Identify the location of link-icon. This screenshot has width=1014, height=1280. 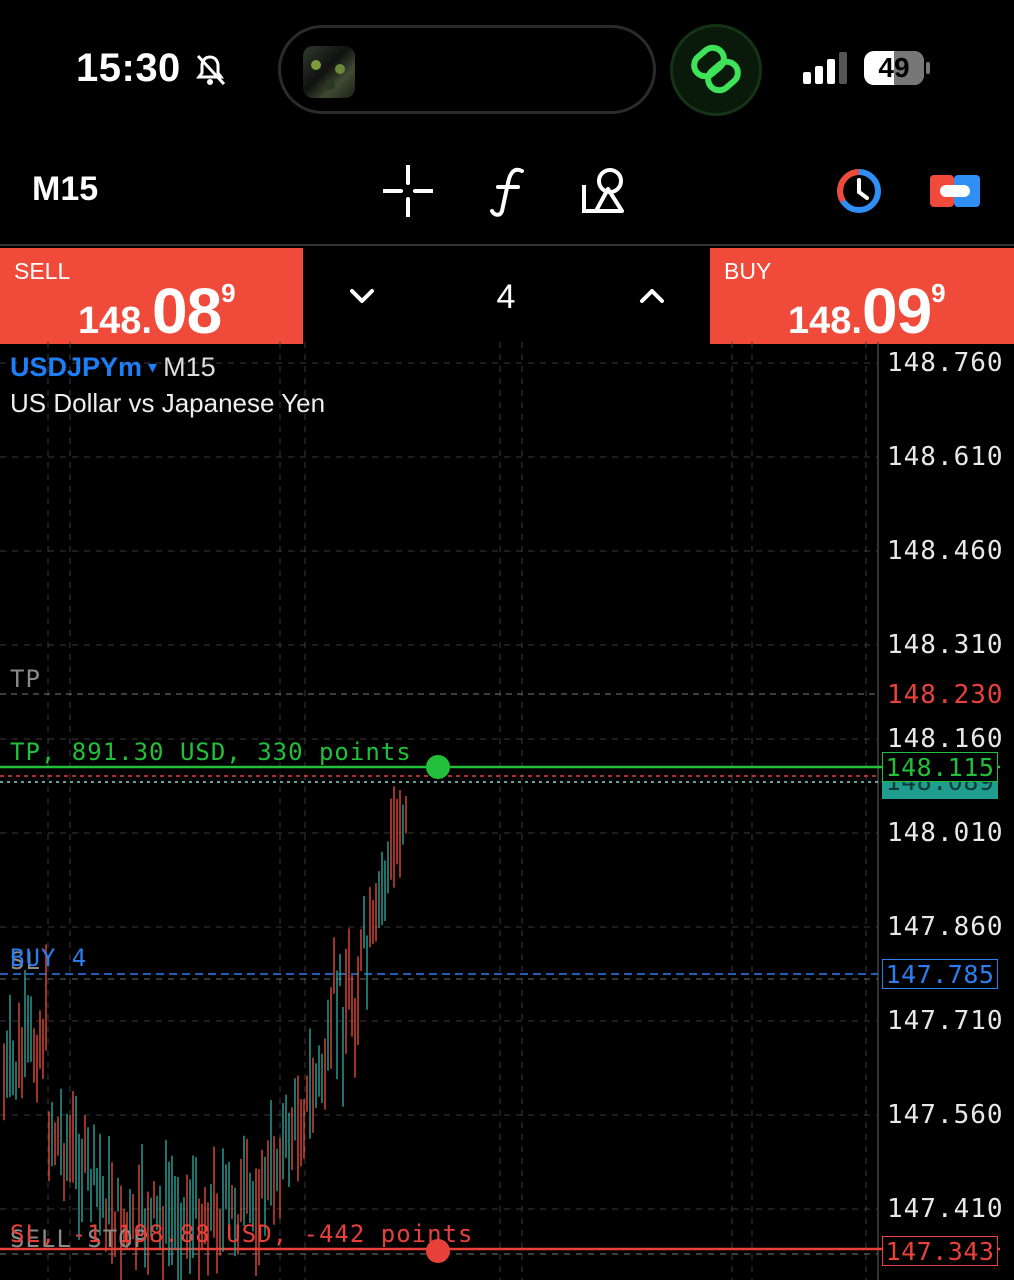
(716, 70).